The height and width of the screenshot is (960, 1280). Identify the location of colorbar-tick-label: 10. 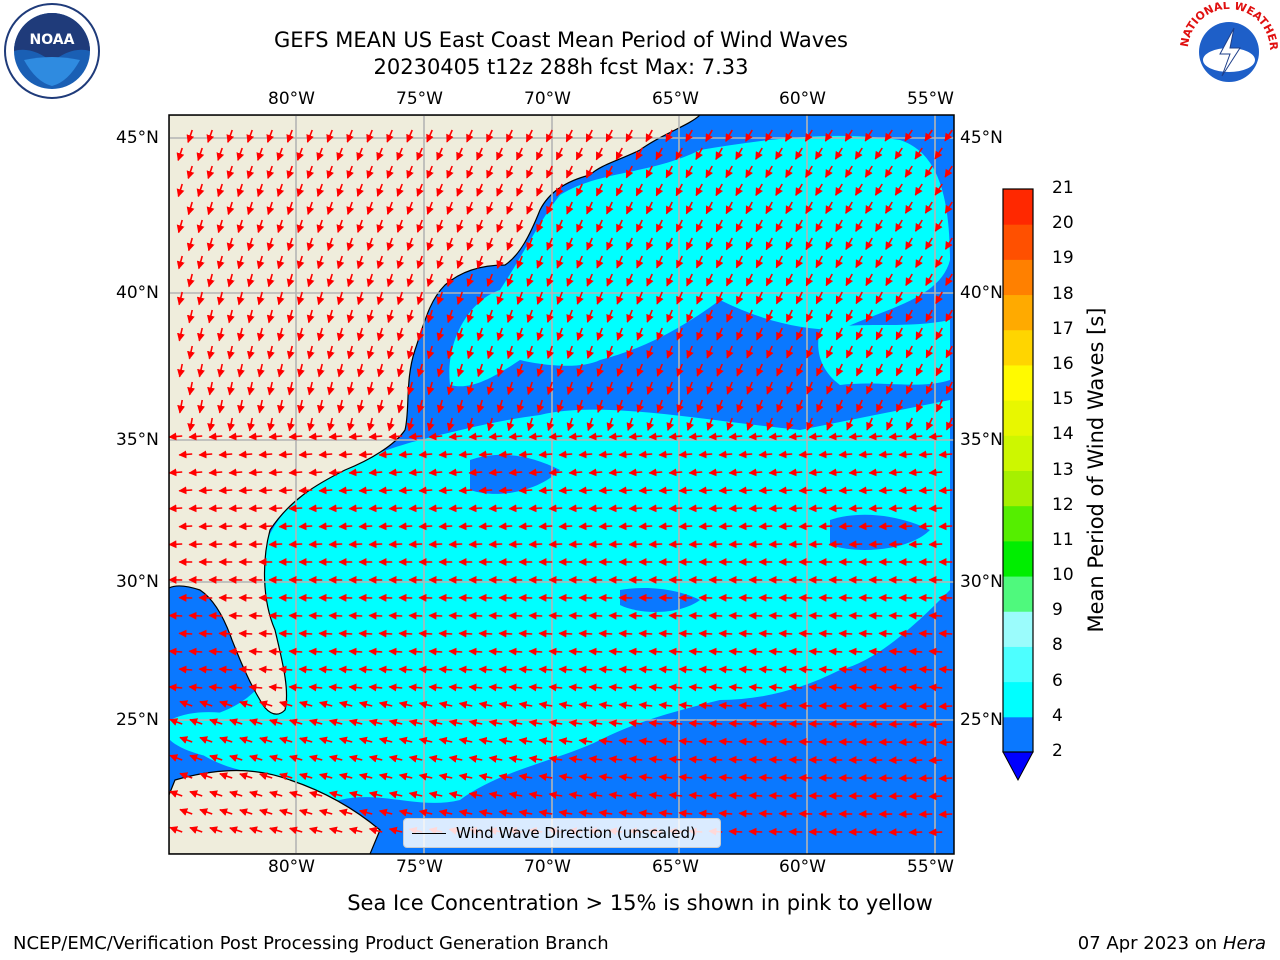
(1063, 575).